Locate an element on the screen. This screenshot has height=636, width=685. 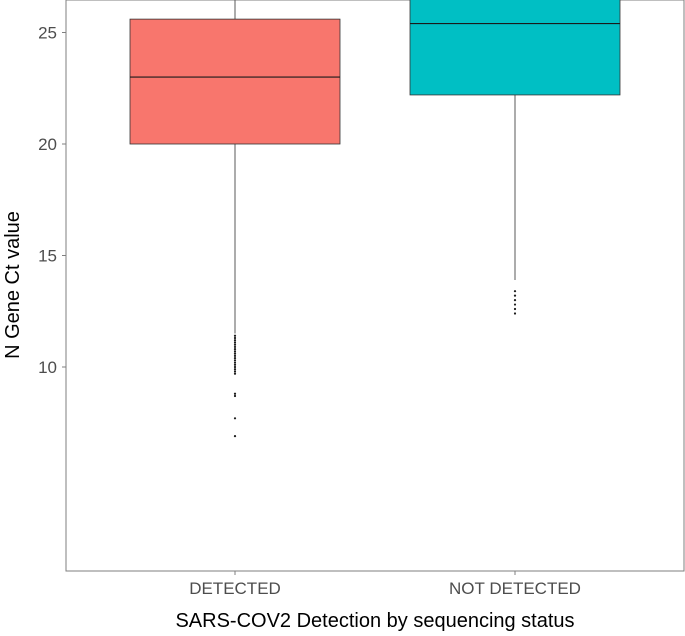
y-tick-label: 15 is located at coordinates (47, 256).